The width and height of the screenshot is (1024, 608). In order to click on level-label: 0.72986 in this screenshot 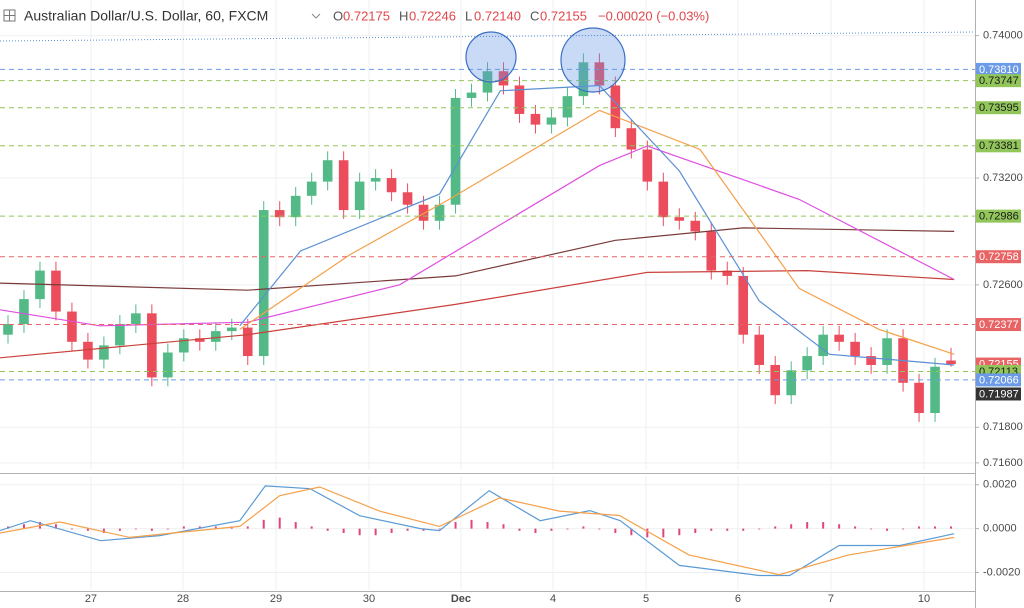, I will do `click(999, 217)`.